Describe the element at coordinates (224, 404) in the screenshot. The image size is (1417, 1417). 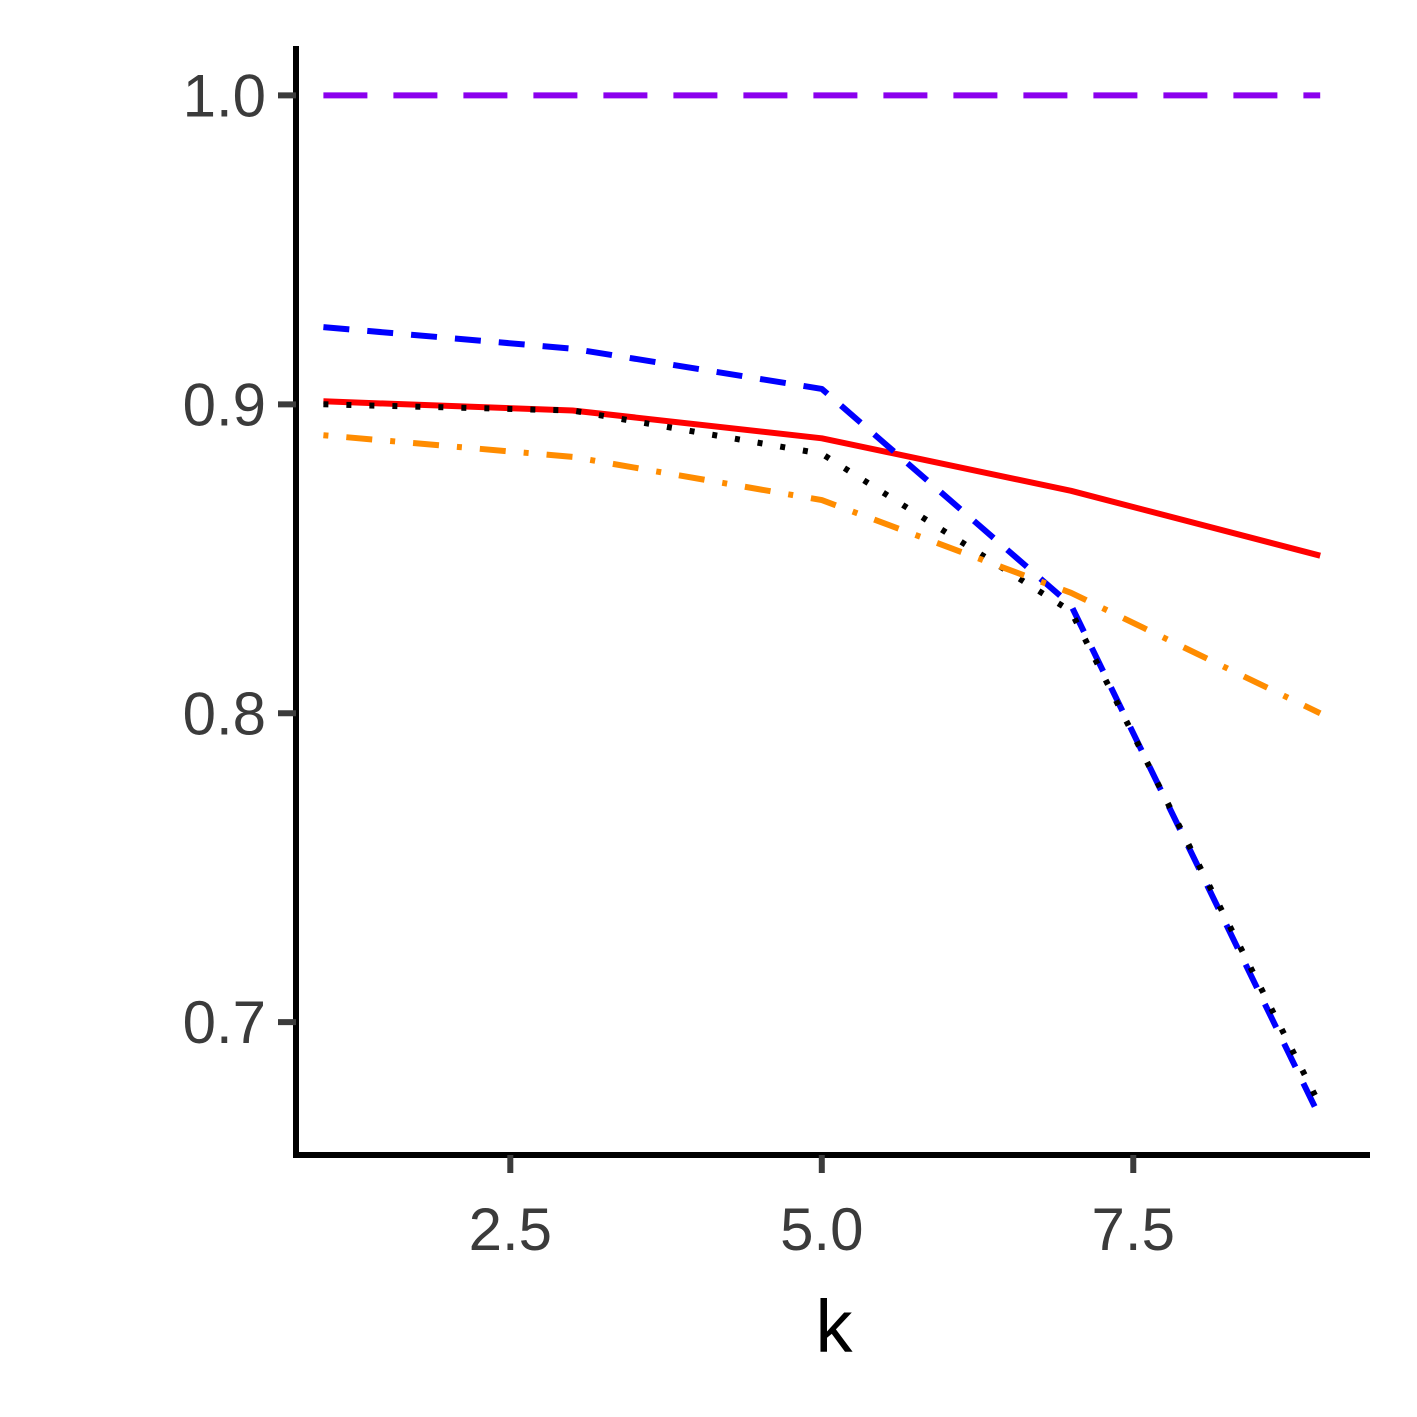
I see `y-tick-label: 0.9` at that location.